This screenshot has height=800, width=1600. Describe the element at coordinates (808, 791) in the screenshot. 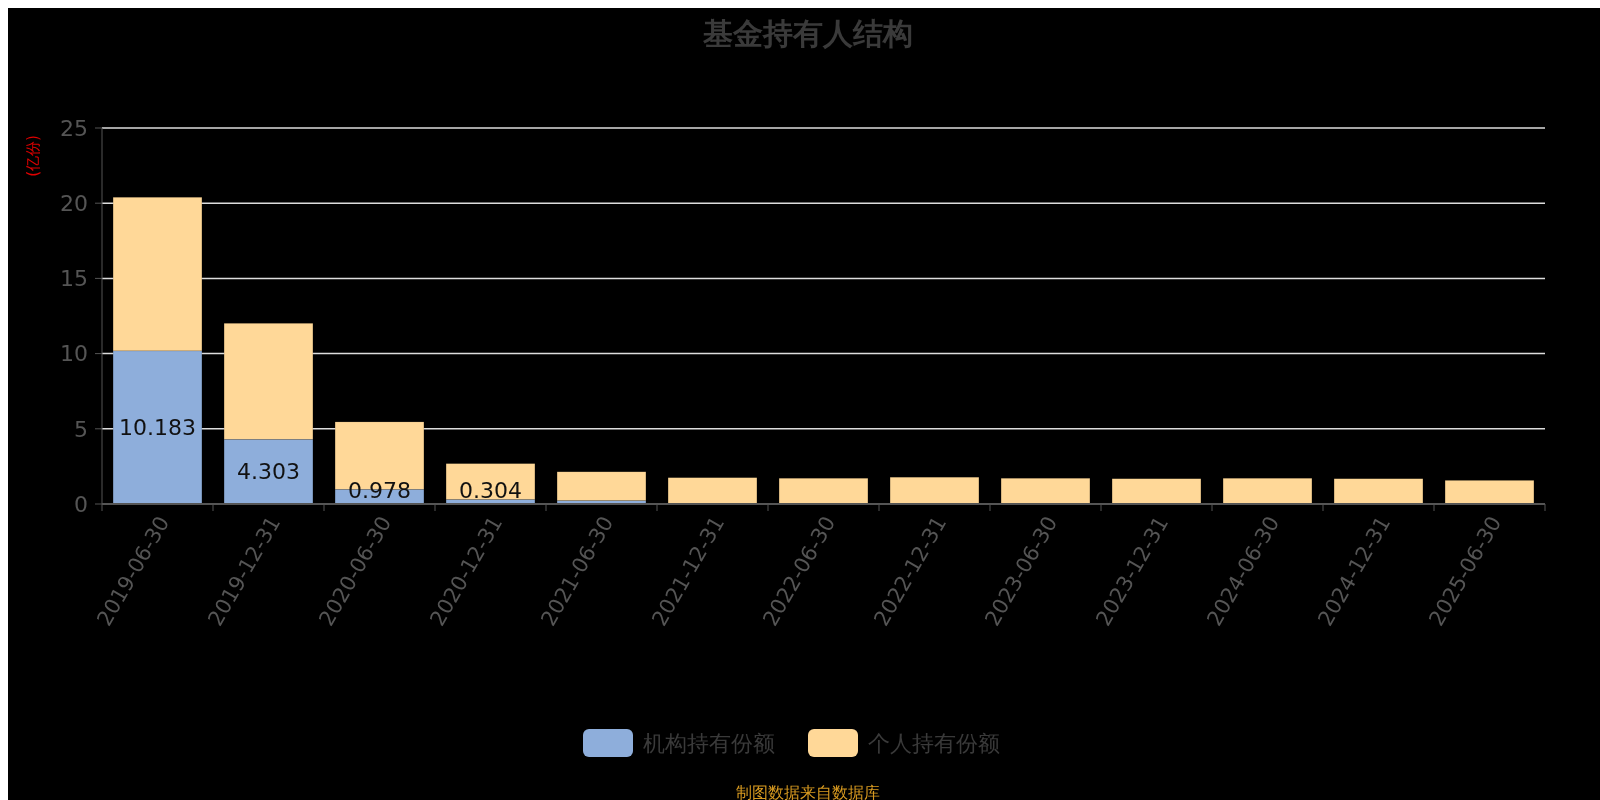

I see `text: 制图数据来自数据库` at that location.